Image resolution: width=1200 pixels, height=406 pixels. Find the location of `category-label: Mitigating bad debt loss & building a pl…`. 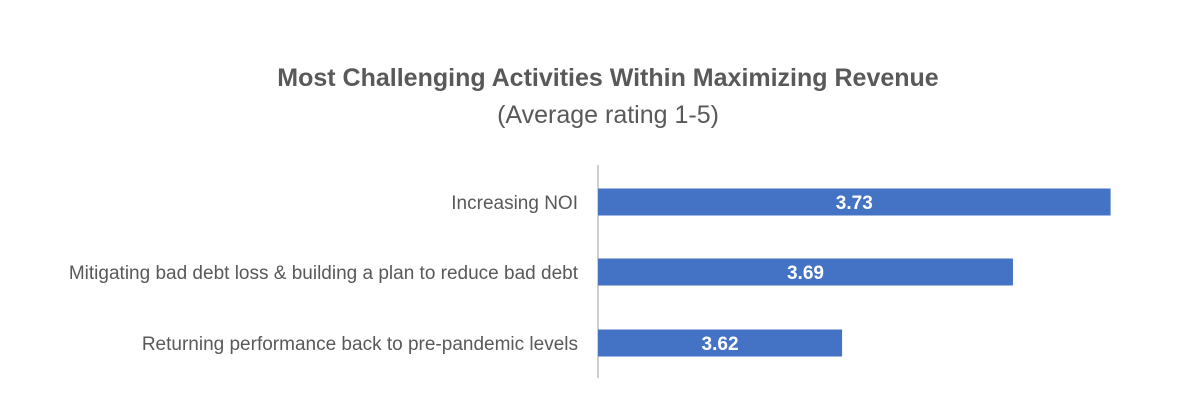

category-label: Mitigating bad debt loss & building a pl… is located at coordinates (324, 273).